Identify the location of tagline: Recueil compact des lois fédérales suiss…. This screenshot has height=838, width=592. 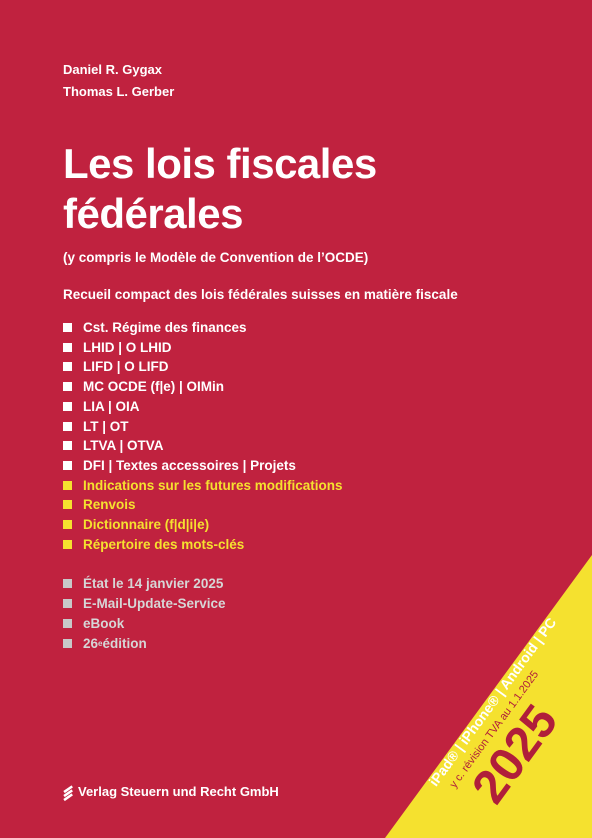
(260, 294).